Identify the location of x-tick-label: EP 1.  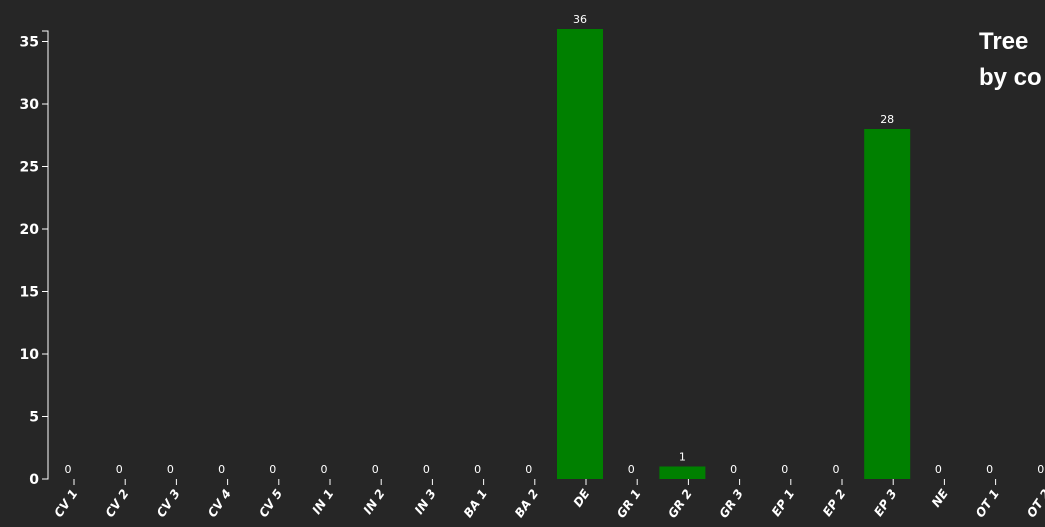
(783, 503).